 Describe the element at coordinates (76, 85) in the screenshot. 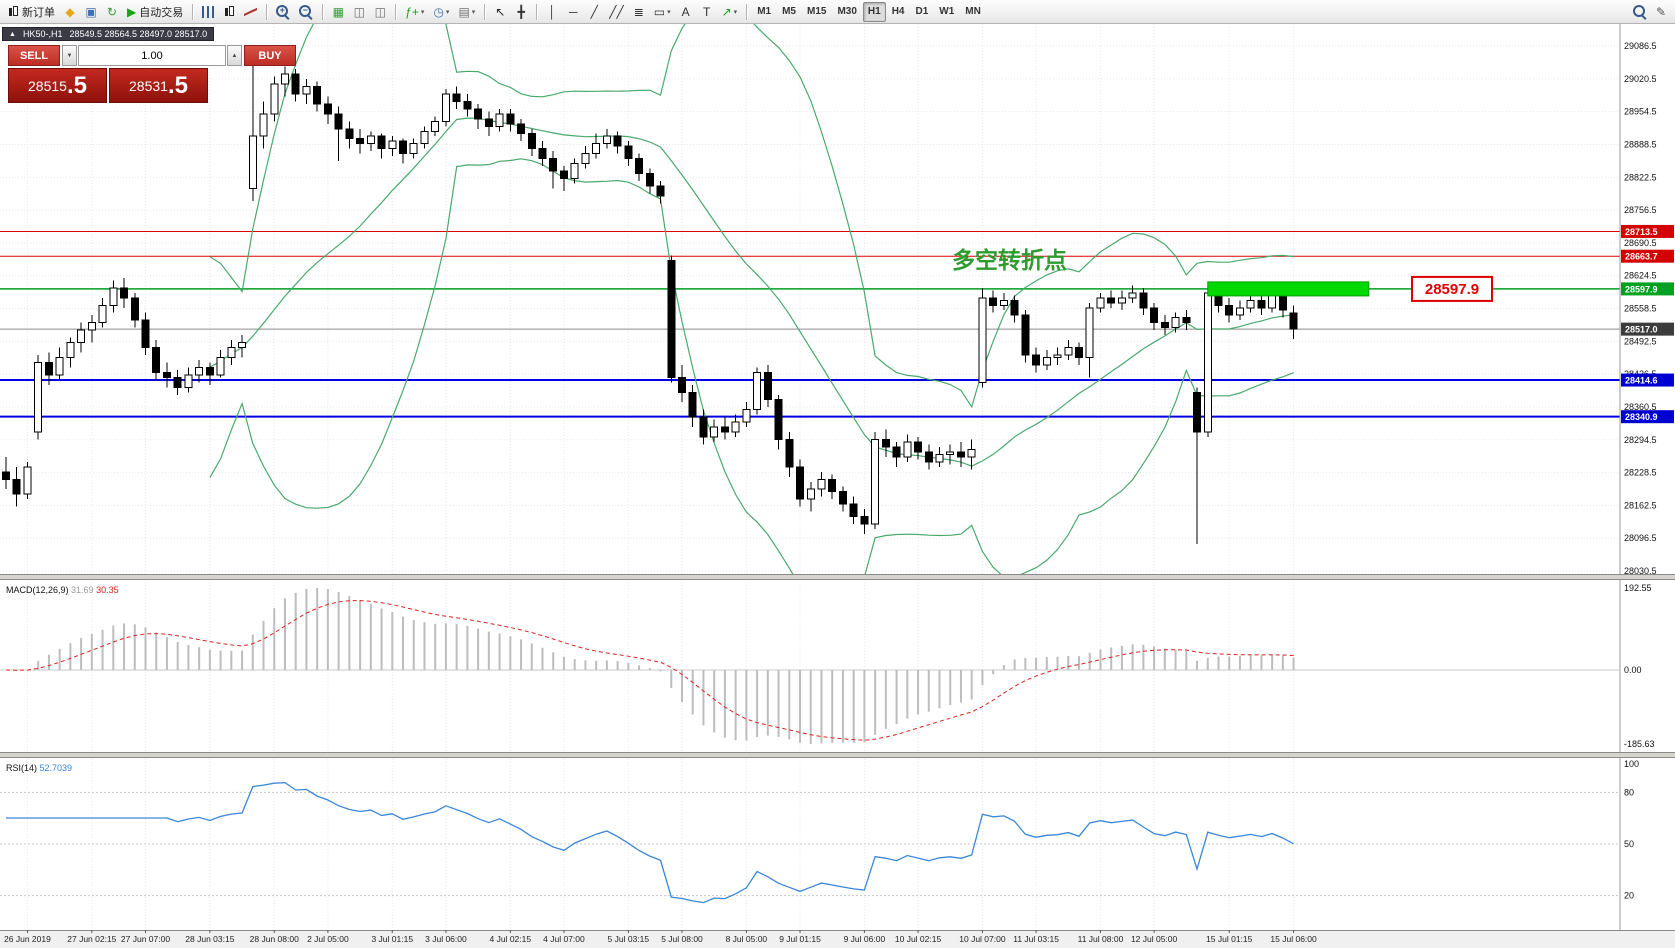

I see `sell-price-frac: .5` at that location.